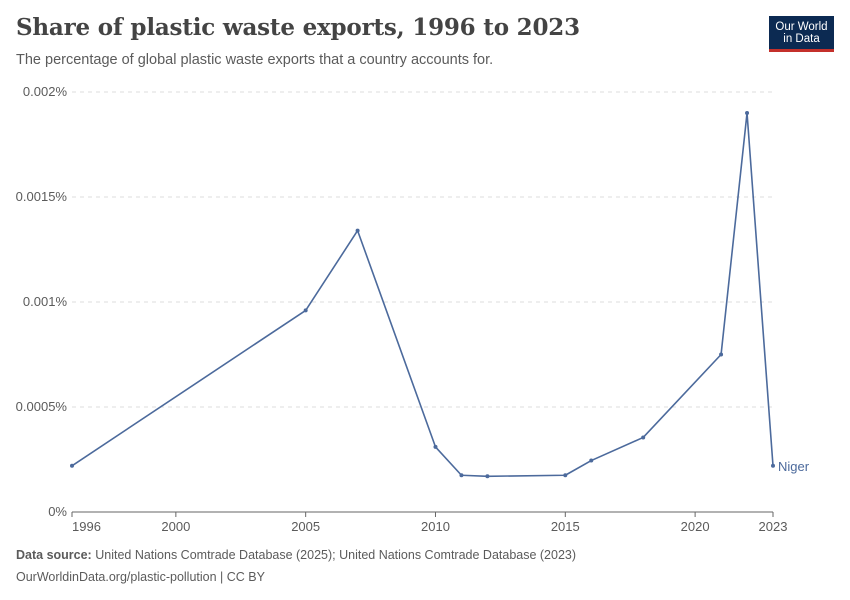 Image resolution: width=850 pixels, height=600 pixels. I want to click on data-source-label: Data source:, so click(54, 555).